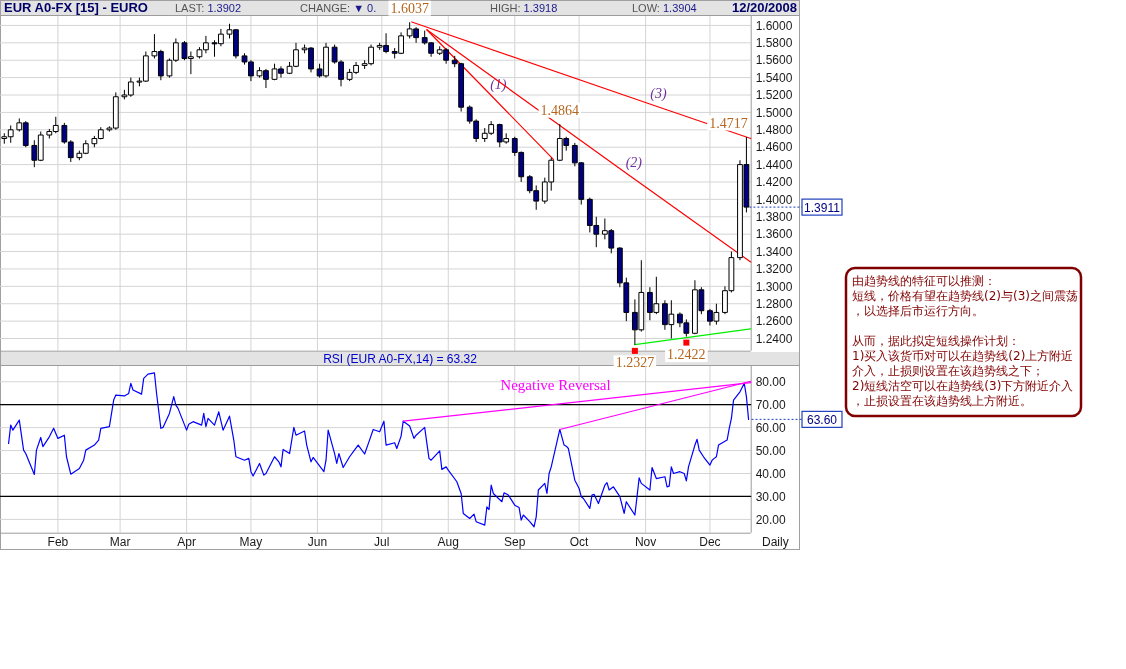 The width and height of the screenshot is (1126, 669). Describe the element at coordinates (771, 427) in the screenshot. I see `y-tick-label: 60.00` at that location.